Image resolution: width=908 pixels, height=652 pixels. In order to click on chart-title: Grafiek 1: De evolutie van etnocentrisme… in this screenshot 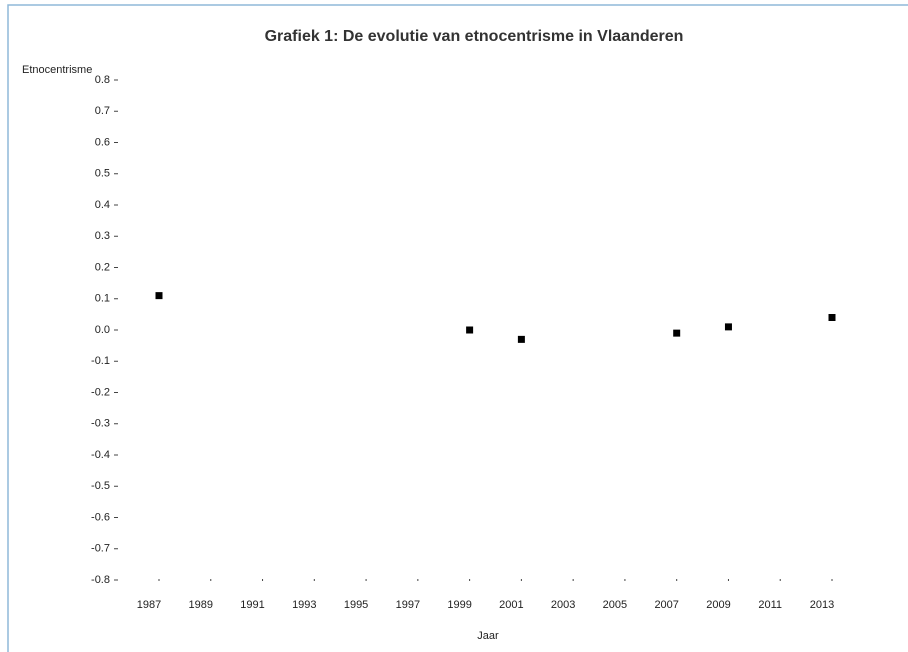, I will do `click(474, 36)`.